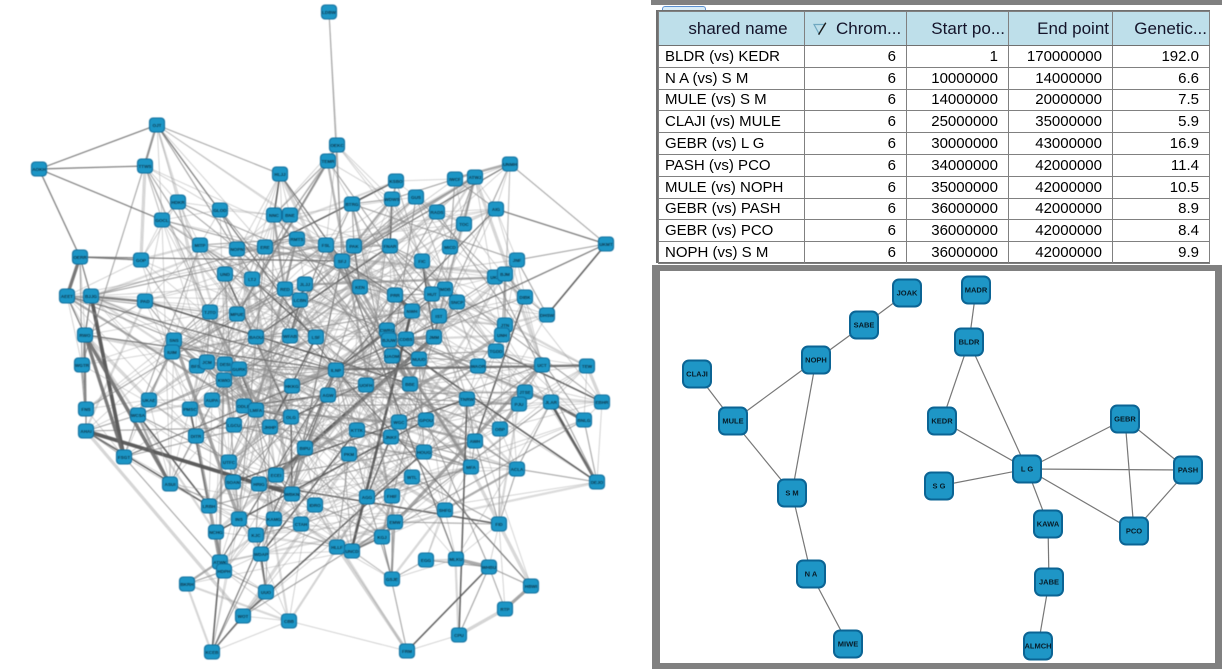 This screenshot has height=669, width=1222. Describe the element at coordinates (399, 422) in the screenshot. I see `svg-text: WGC` at that location.